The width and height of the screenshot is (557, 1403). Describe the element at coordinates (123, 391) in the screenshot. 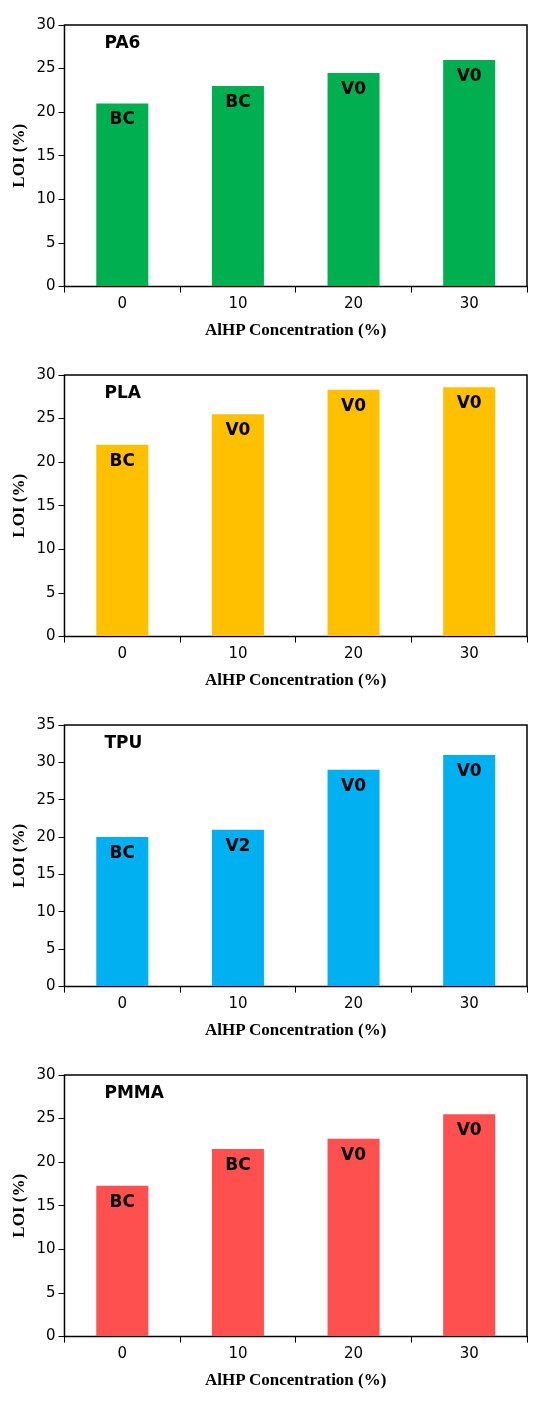

I see `chart-title: PLA` at that location.